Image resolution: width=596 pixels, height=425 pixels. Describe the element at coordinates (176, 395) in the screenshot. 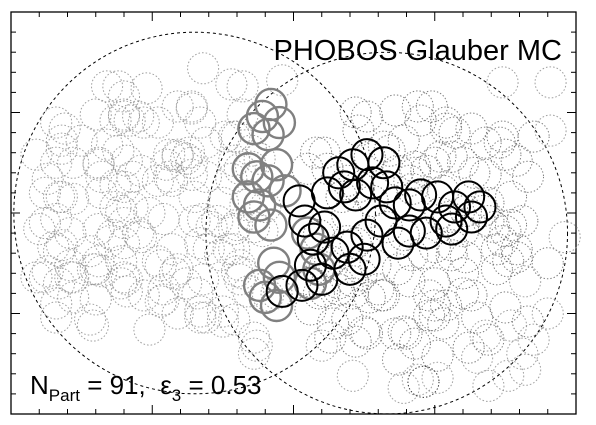

I see `epsilon-subscript: 3` at that location.